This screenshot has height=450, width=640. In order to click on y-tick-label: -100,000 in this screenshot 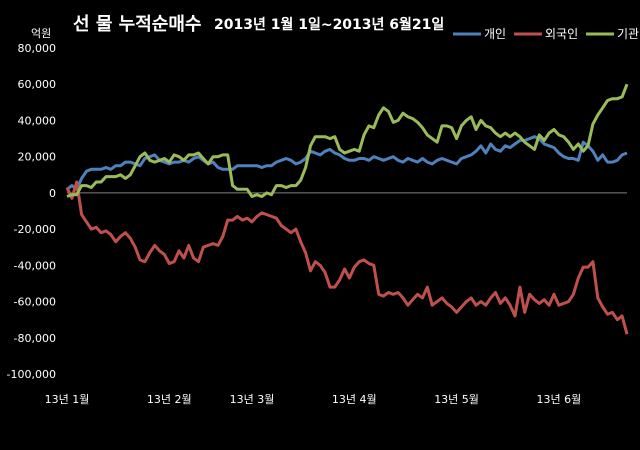, I will do `click(31, 374)`.